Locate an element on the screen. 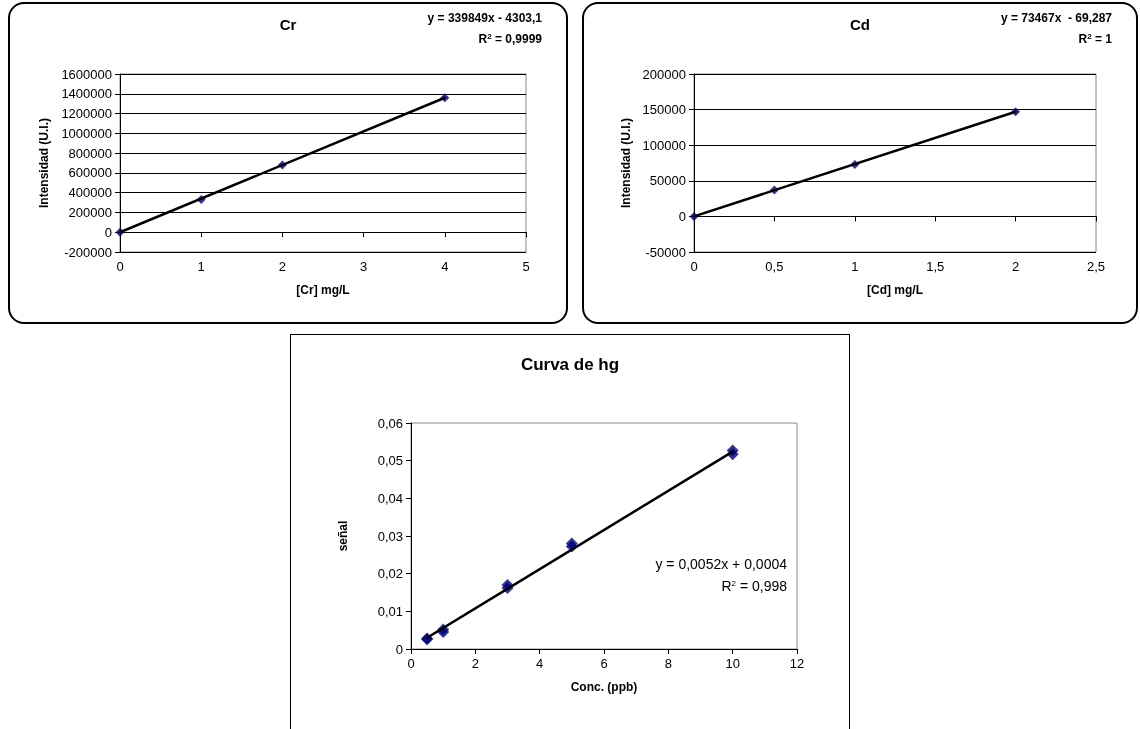  x-tick-label: 3 is located at coordinates (363, 266).